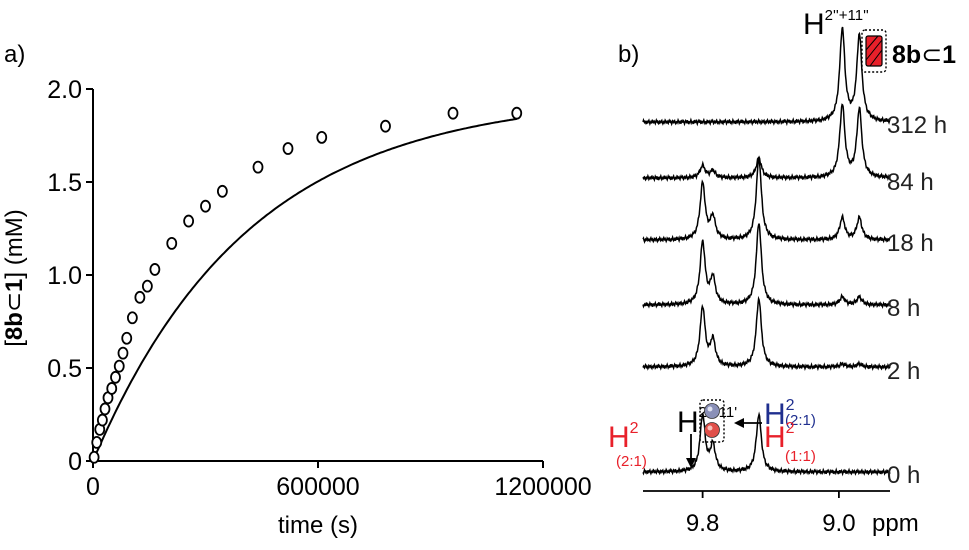 The width and height of the screenshot is (969, 550). I want to click on annotation-h-top-sup: 2''+11'', so click(847, 15).